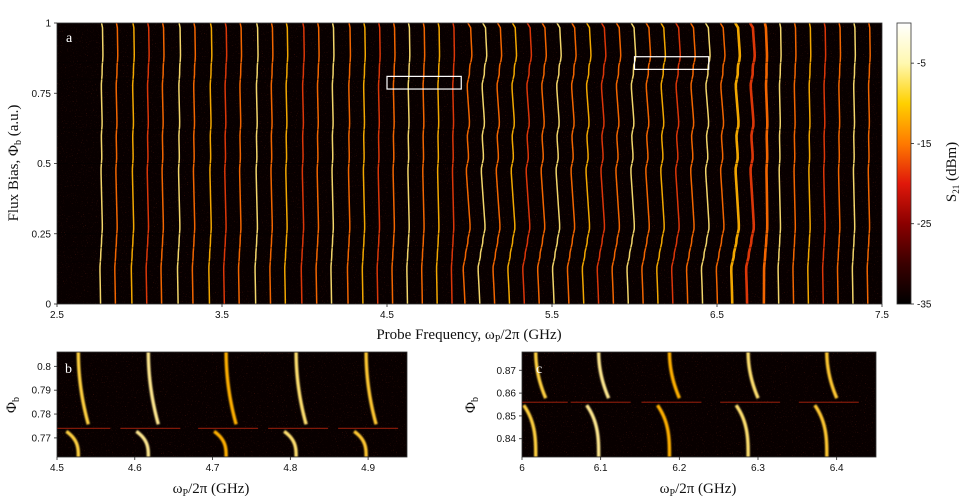 The width and height of the screenshot is (969, 502). Describe the element at coordinates (507, 416) in the screenshot. I see `y-tick-label: 0.85` at that location.